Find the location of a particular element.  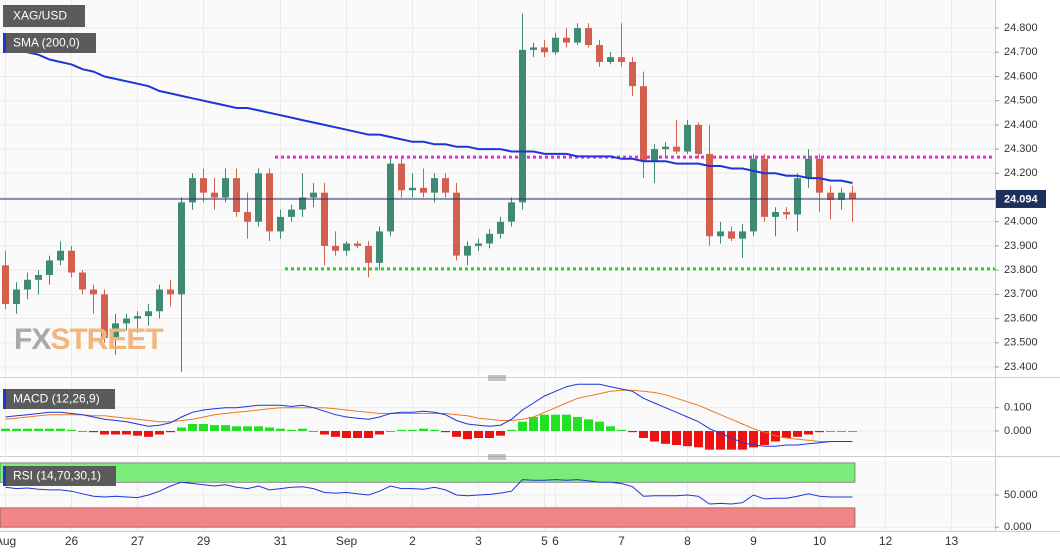

x-tick-label: 12 is located at coordinates (886, 541).